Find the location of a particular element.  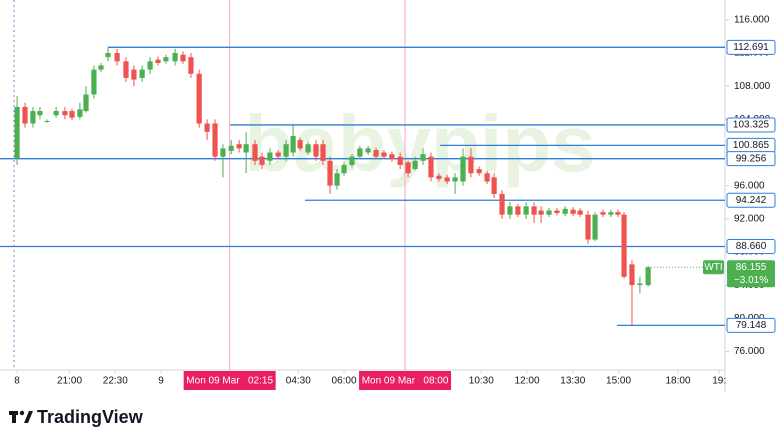

current-price-badge is located at coordinates (751, 274).